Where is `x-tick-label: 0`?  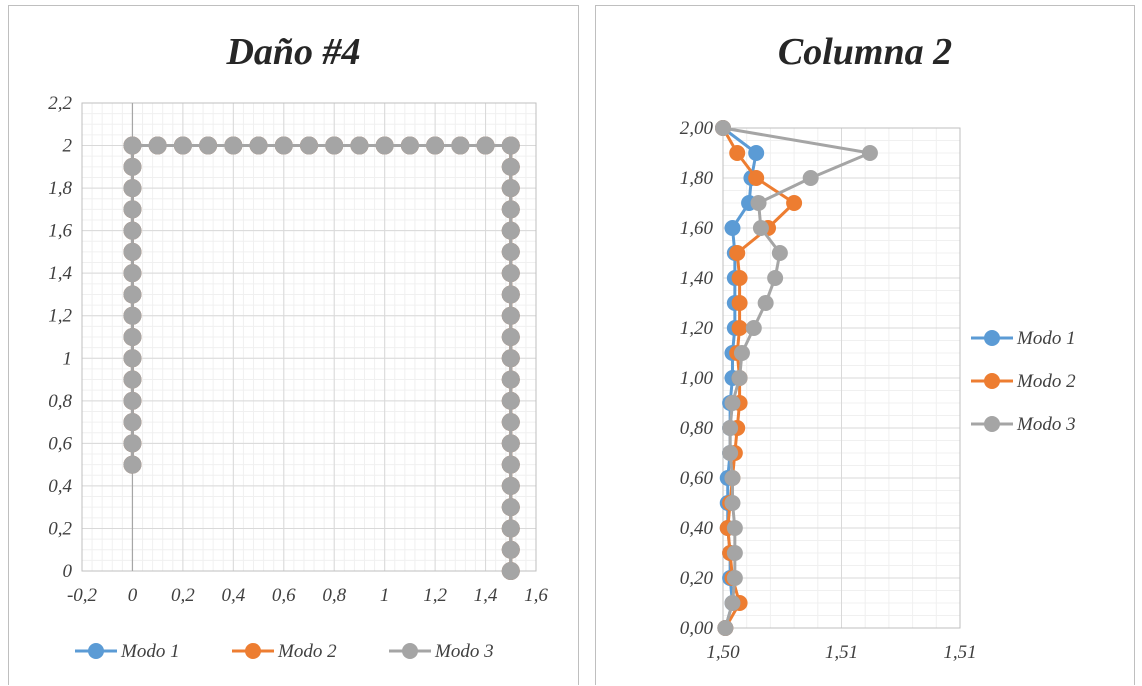 x-tick-label: 0 is located at coordinates (133, 595).